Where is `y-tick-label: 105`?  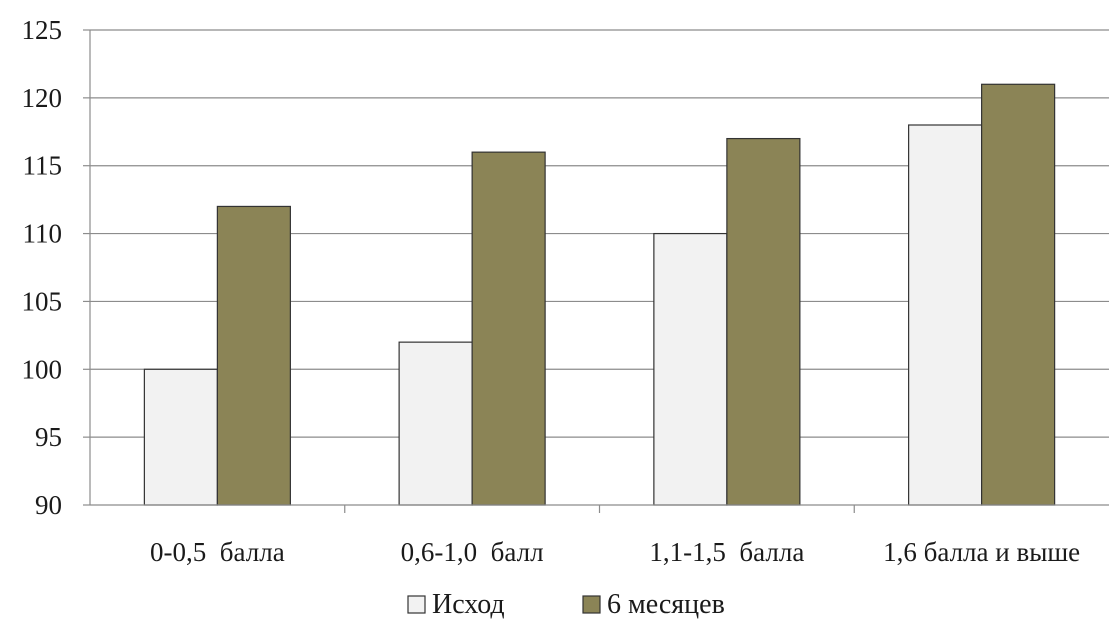 y-tick-label: 105 is located at coordinates (42, 301).